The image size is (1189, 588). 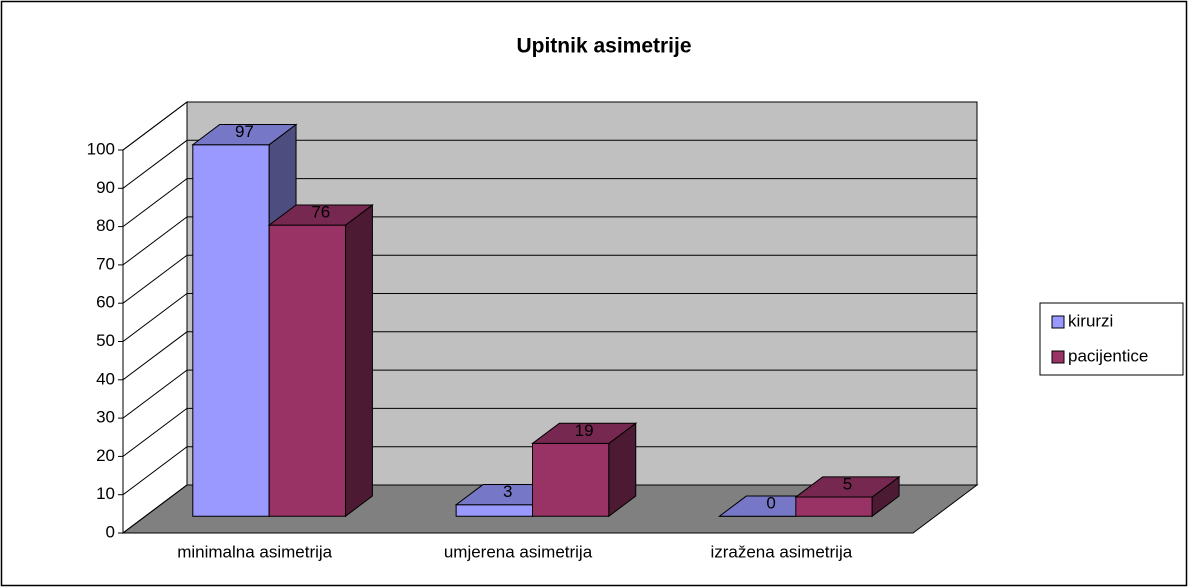 I want to click on data-label: 0, so click(x=770, y=503).